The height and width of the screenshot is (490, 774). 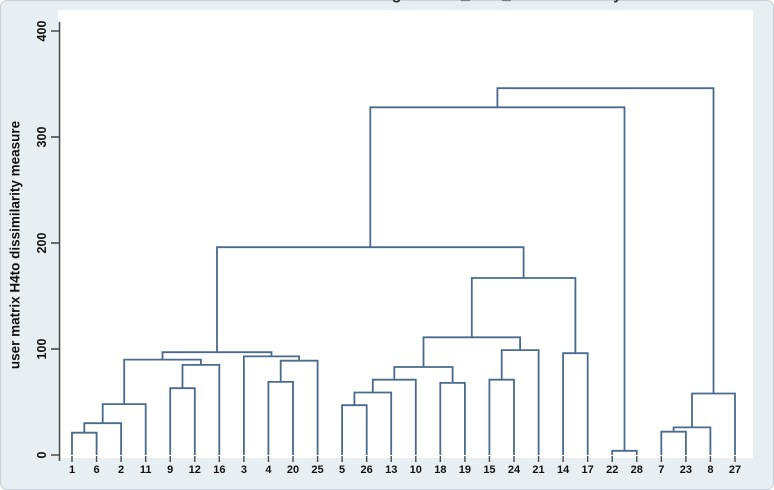 What do you see at coordinates (465, 470) in the screenshot?
I see `leaf-label: 19` at bounding box center [465, 470].